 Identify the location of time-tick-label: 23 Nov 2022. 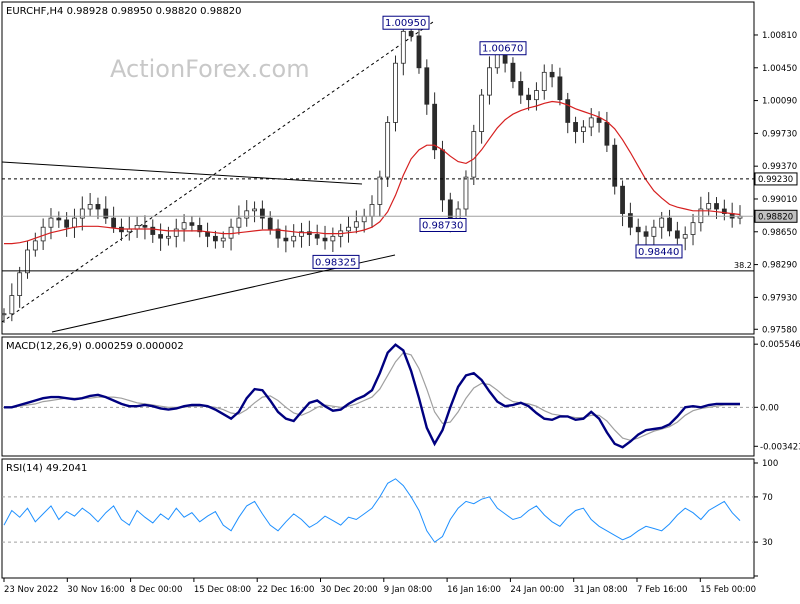
(31, 590).